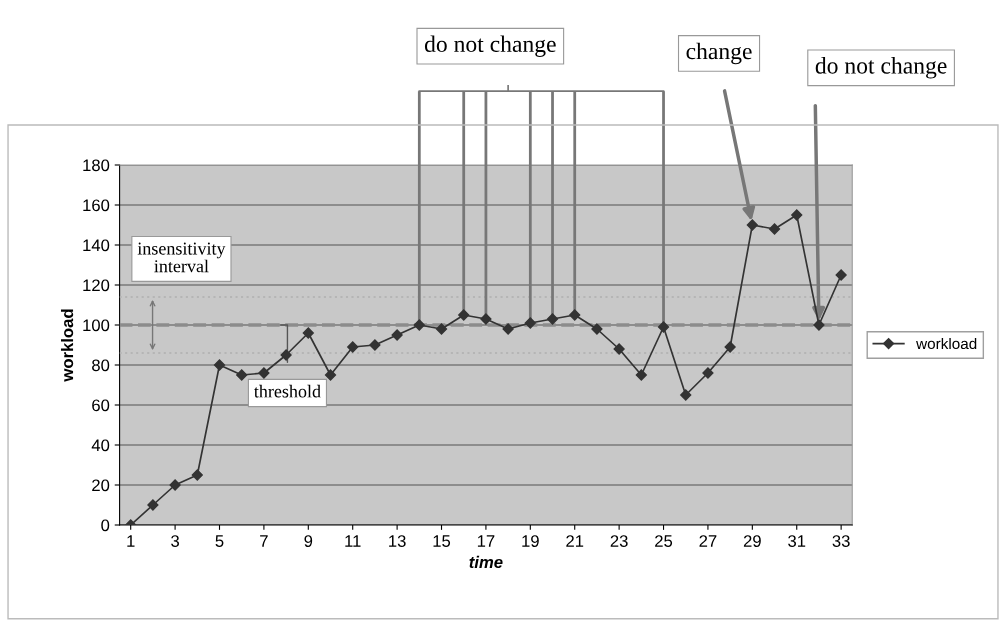  What do you see at coordinates (219, 541) in the screenshot?
I see `x-tick-label: 5` at bounding box center [219, 541].